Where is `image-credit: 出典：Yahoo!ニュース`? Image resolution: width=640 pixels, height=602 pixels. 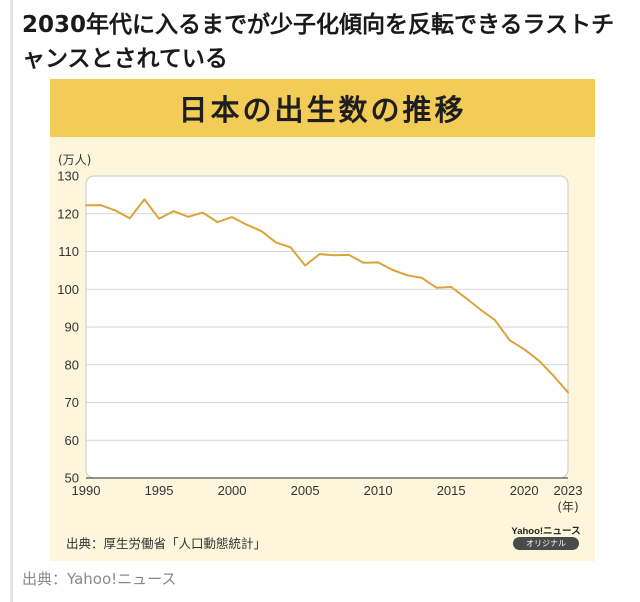 image-credit: 出典：Yahoo!ニュース is located at coordinates (99, 579).